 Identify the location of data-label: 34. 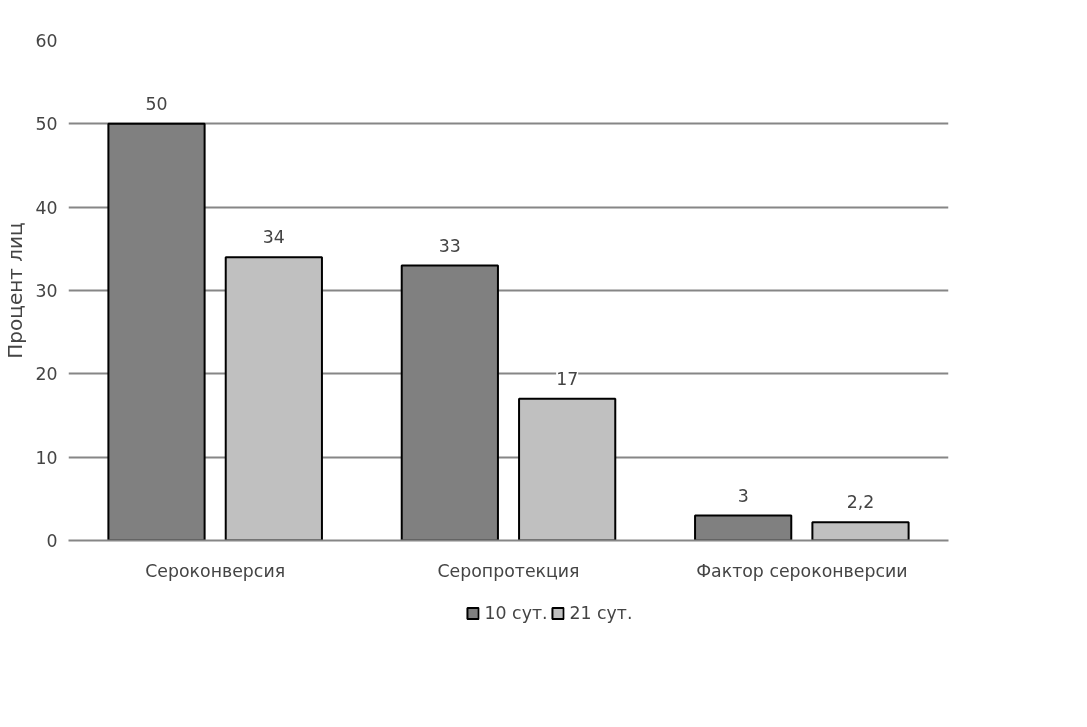
(273, 237).